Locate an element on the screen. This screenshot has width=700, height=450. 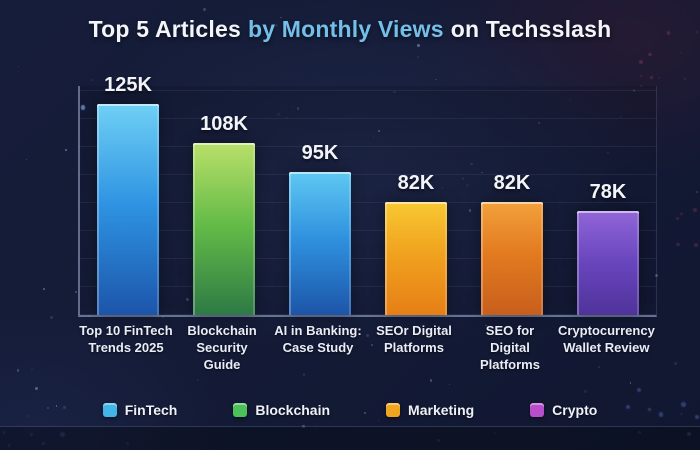
legend-label-crypto: Crypto is located at coordinates (575, 410).